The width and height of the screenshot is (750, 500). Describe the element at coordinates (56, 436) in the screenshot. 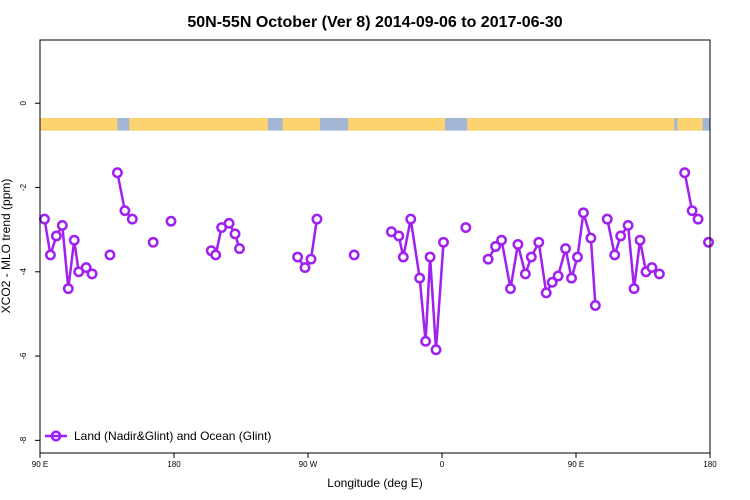

I see `legend-marker` at that location.